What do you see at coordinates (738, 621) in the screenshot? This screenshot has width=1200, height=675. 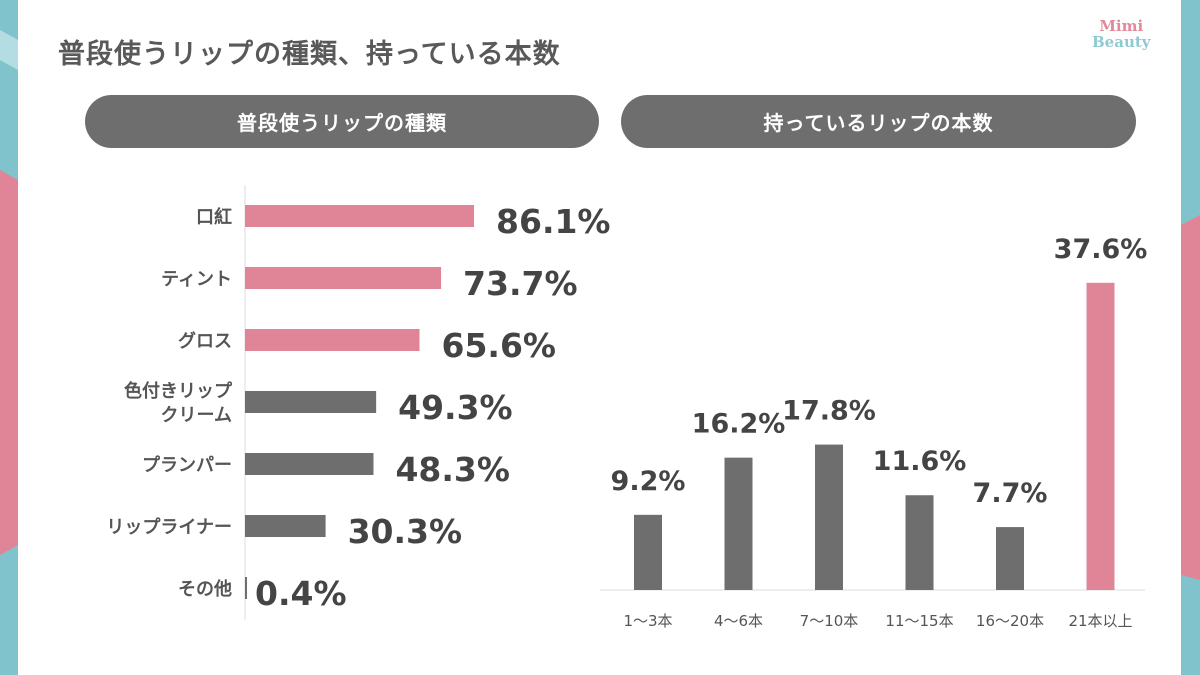 I see `category-label: 4〜6本` at bounding box center [738, 621].